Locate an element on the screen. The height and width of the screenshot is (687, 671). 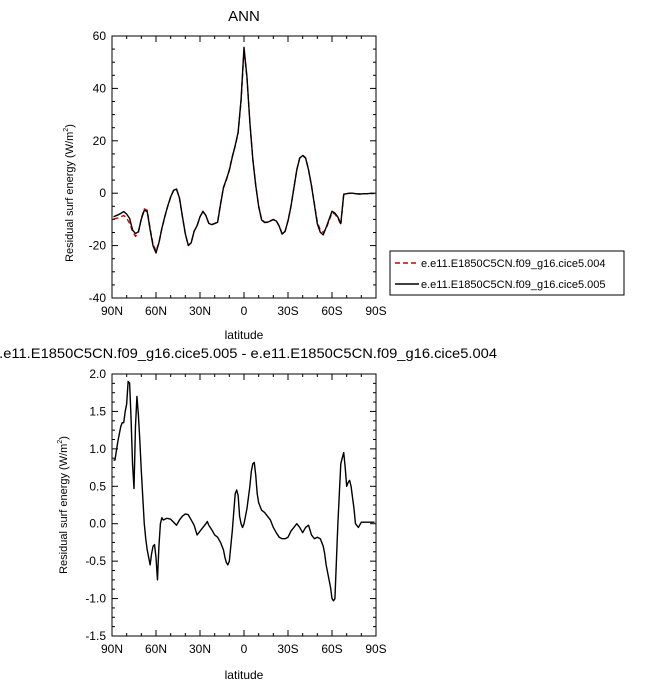
bottom-chart-y-axis-label-end: ) is located at coordinates (64, 438).